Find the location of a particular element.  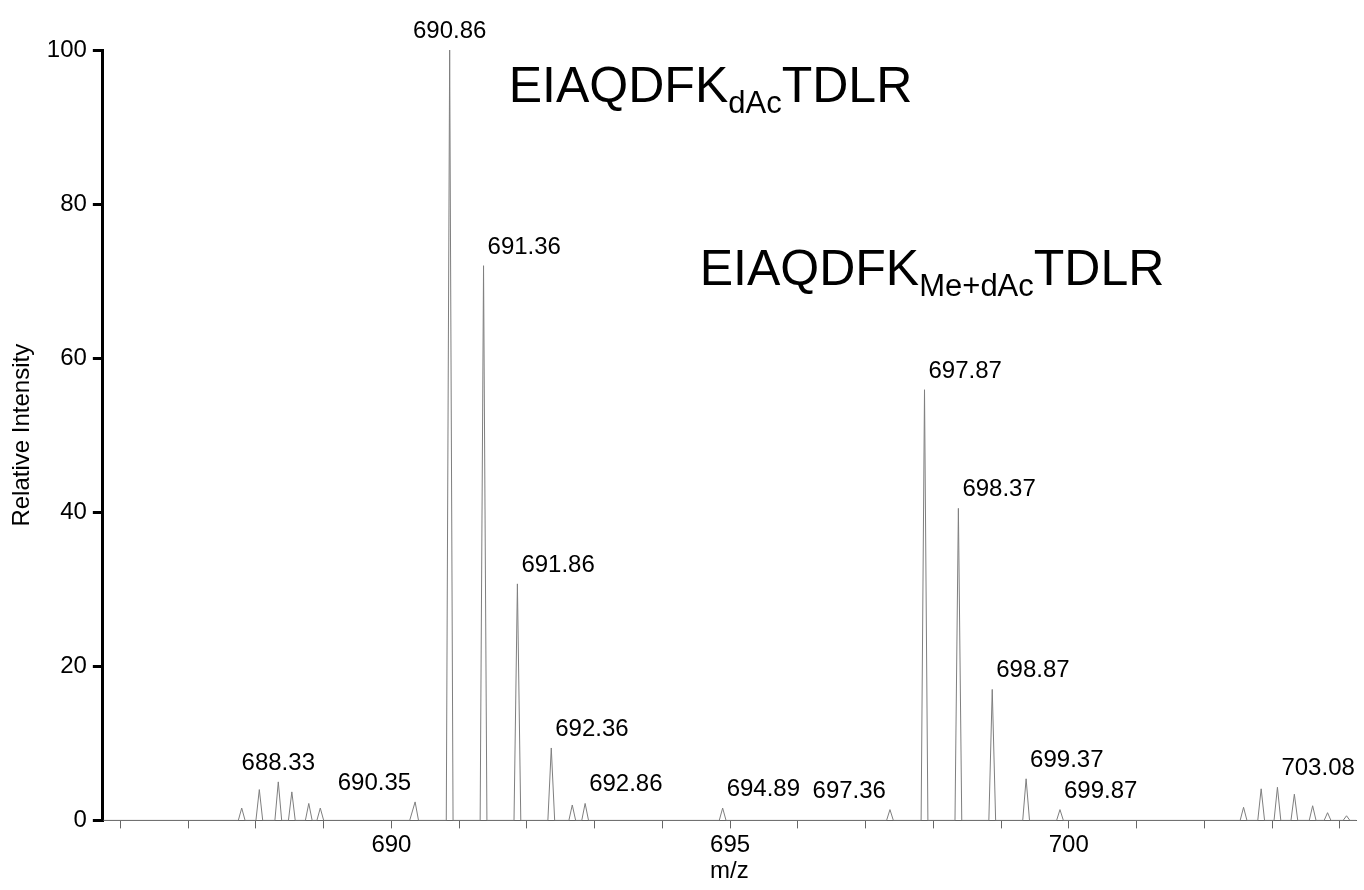

y-tick-label: 60 is located at coordinates (73, 356).